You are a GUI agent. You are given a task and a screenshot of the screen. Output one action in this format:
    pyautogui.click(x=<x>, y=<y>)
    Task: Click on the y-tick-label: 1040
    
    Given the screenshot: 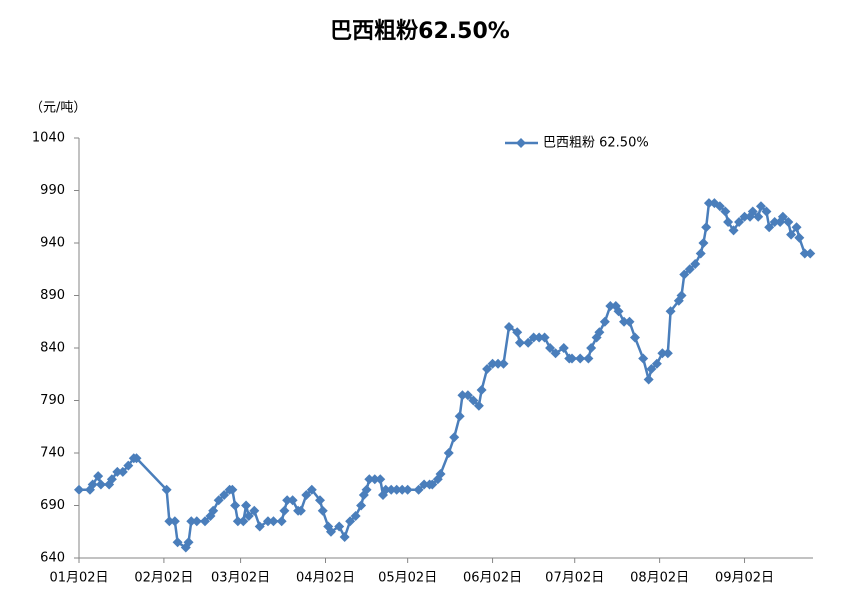 What is the action you would take?
    pyautogui.click(x=48, y=138)
    